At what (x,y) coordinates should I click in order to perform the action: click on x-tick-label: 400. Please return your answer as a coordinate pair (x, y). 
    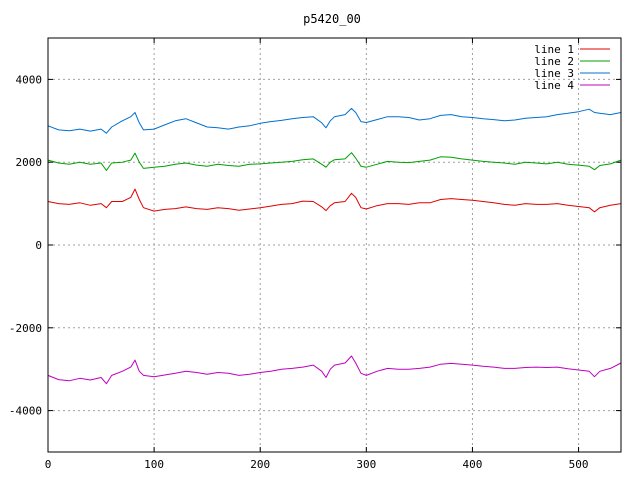
    Looking at the image, I should click on (473, 464).